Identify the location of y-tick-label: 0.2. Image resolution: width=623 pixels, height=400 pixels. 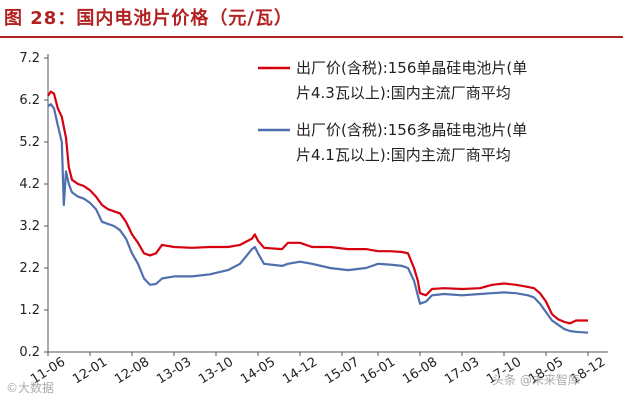
(29, 352).